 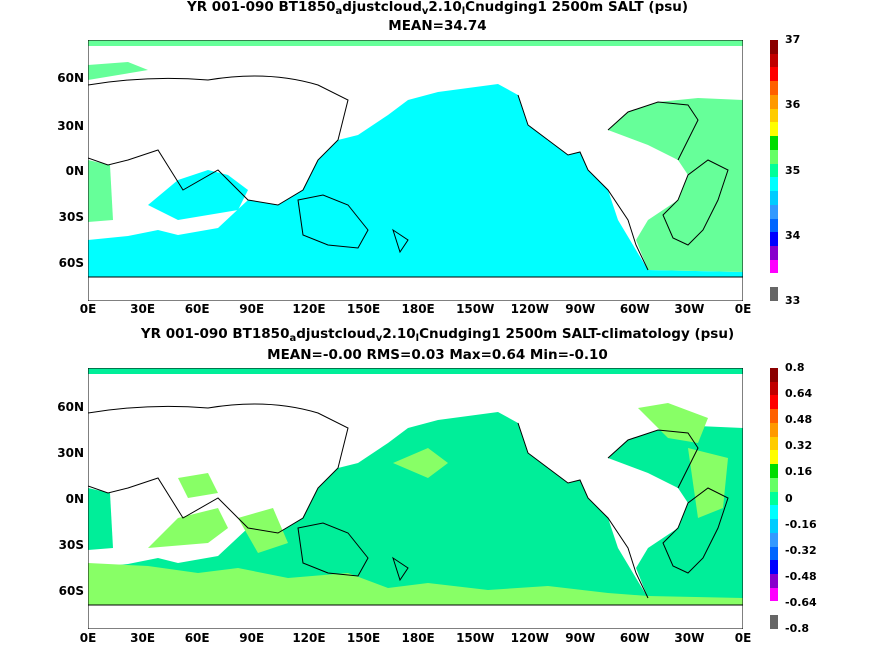 I want to click on bottom-cbar-label-0: 0.8, so click(x=795, y=367).